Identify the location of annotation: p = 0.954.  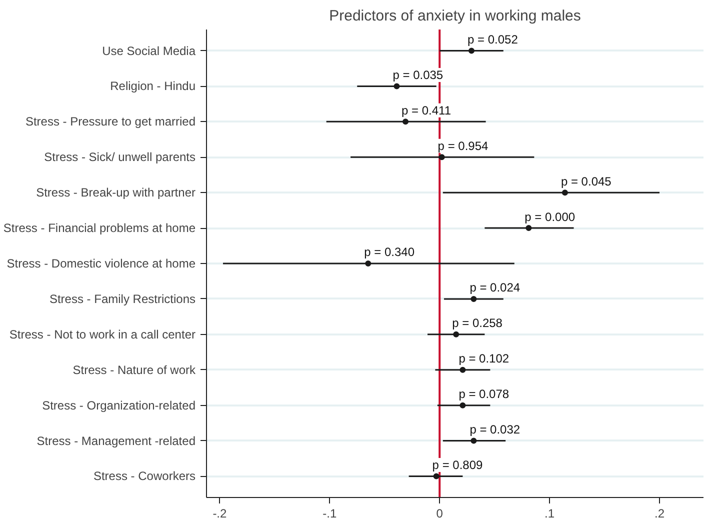
(463, 145).